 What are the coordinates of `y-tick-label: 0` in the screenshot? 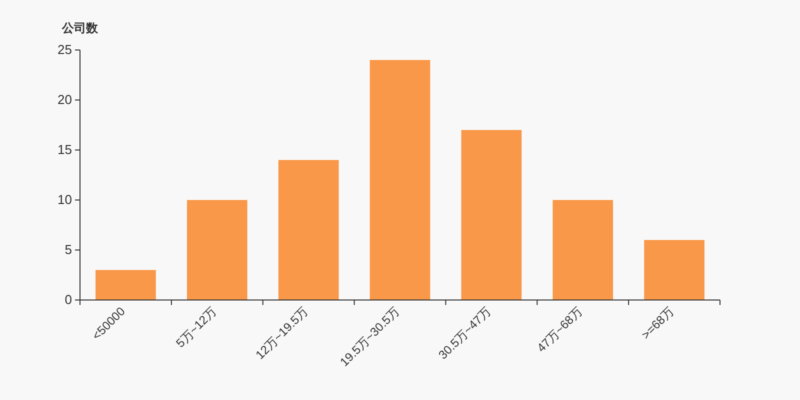 It's located at (68, 299).